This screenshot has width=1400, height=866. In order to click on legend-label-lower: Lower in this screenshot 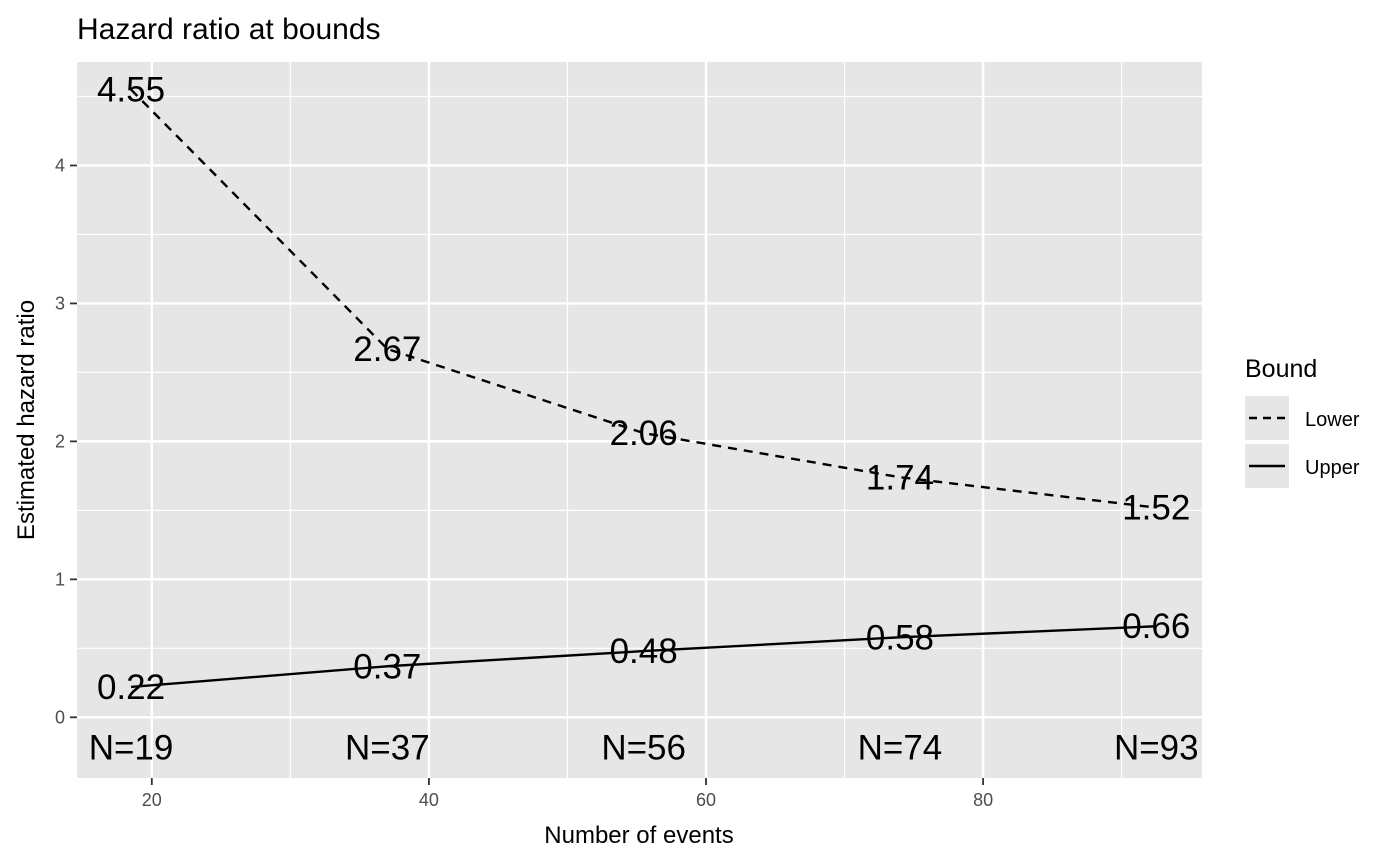, I will do `click(1332, 420)`.